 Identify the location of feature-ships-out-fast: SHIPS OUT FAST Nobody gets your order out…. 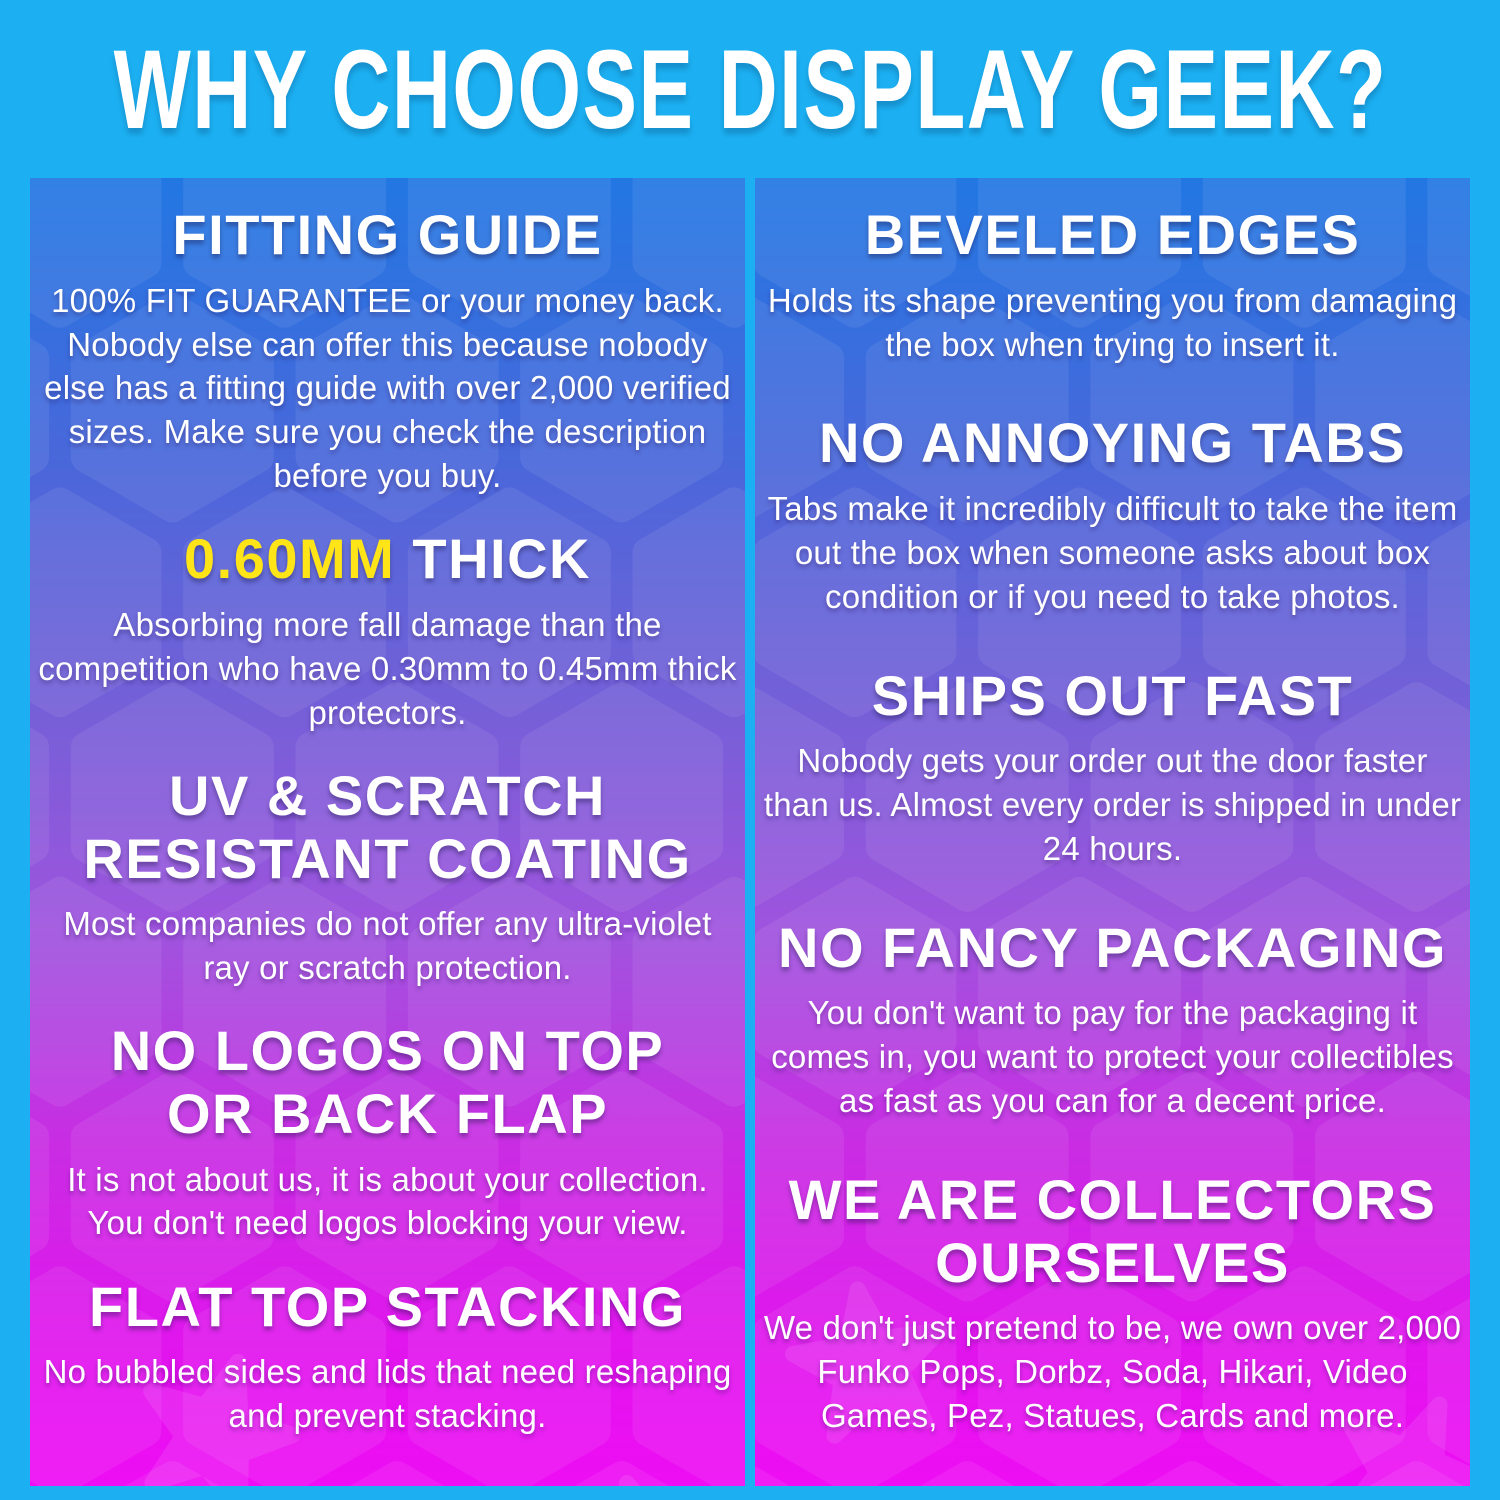
(1112, 767).